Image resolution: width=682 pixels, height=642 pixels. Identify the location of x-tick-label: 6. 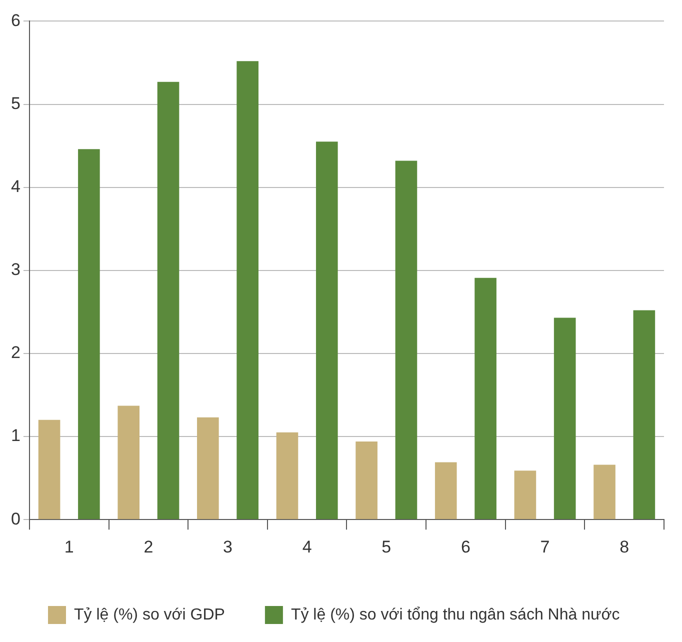
(465, 546).